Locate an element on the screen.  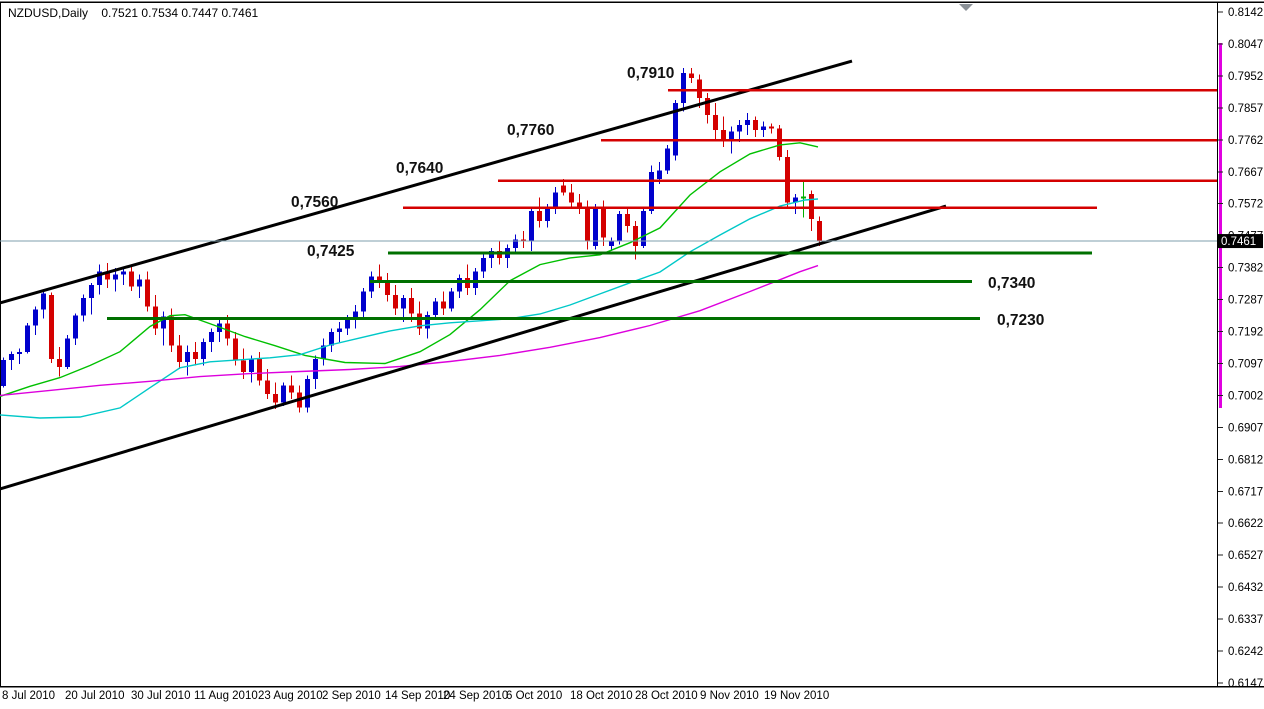
date-tick-label: 8 Jul 2010 is located at coordinates (28, 696).